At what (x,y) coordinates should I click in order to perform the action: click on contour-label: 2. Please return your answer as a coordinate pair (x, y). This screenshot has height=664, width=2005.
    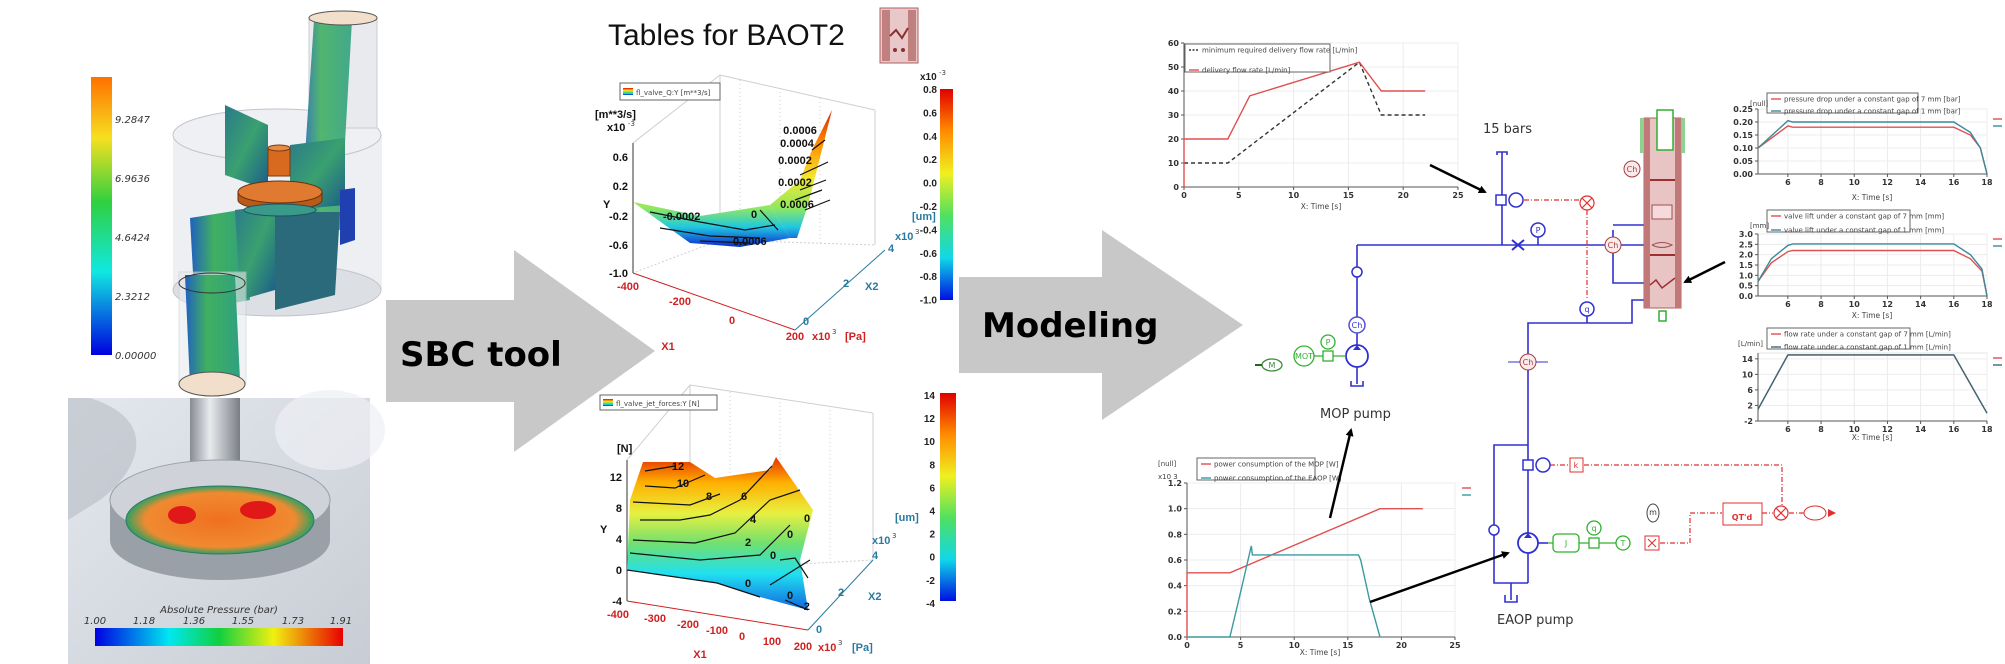
    Looking at the image, I should click on (748, 543).